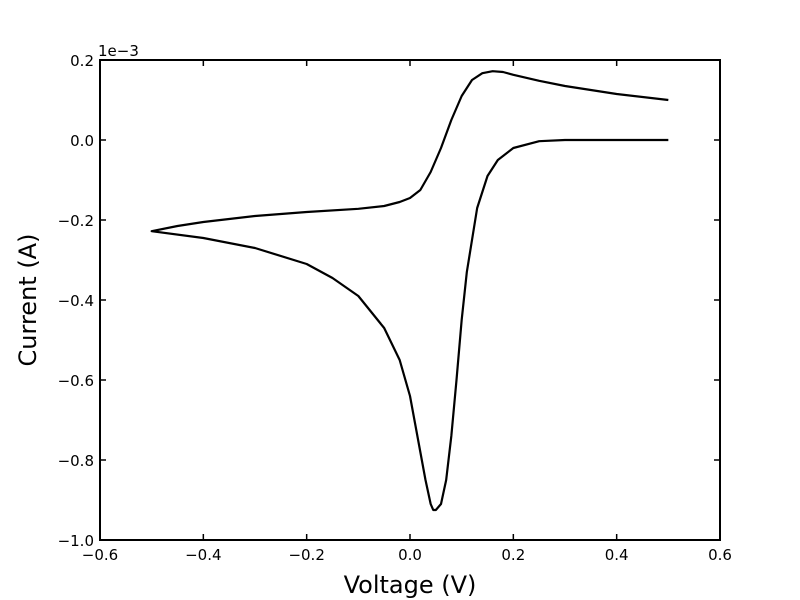  What do you see at coordinates (76, 381) in the screenshot?
I see `y-tick-label: −0.6` at bounding box center [76, 381].